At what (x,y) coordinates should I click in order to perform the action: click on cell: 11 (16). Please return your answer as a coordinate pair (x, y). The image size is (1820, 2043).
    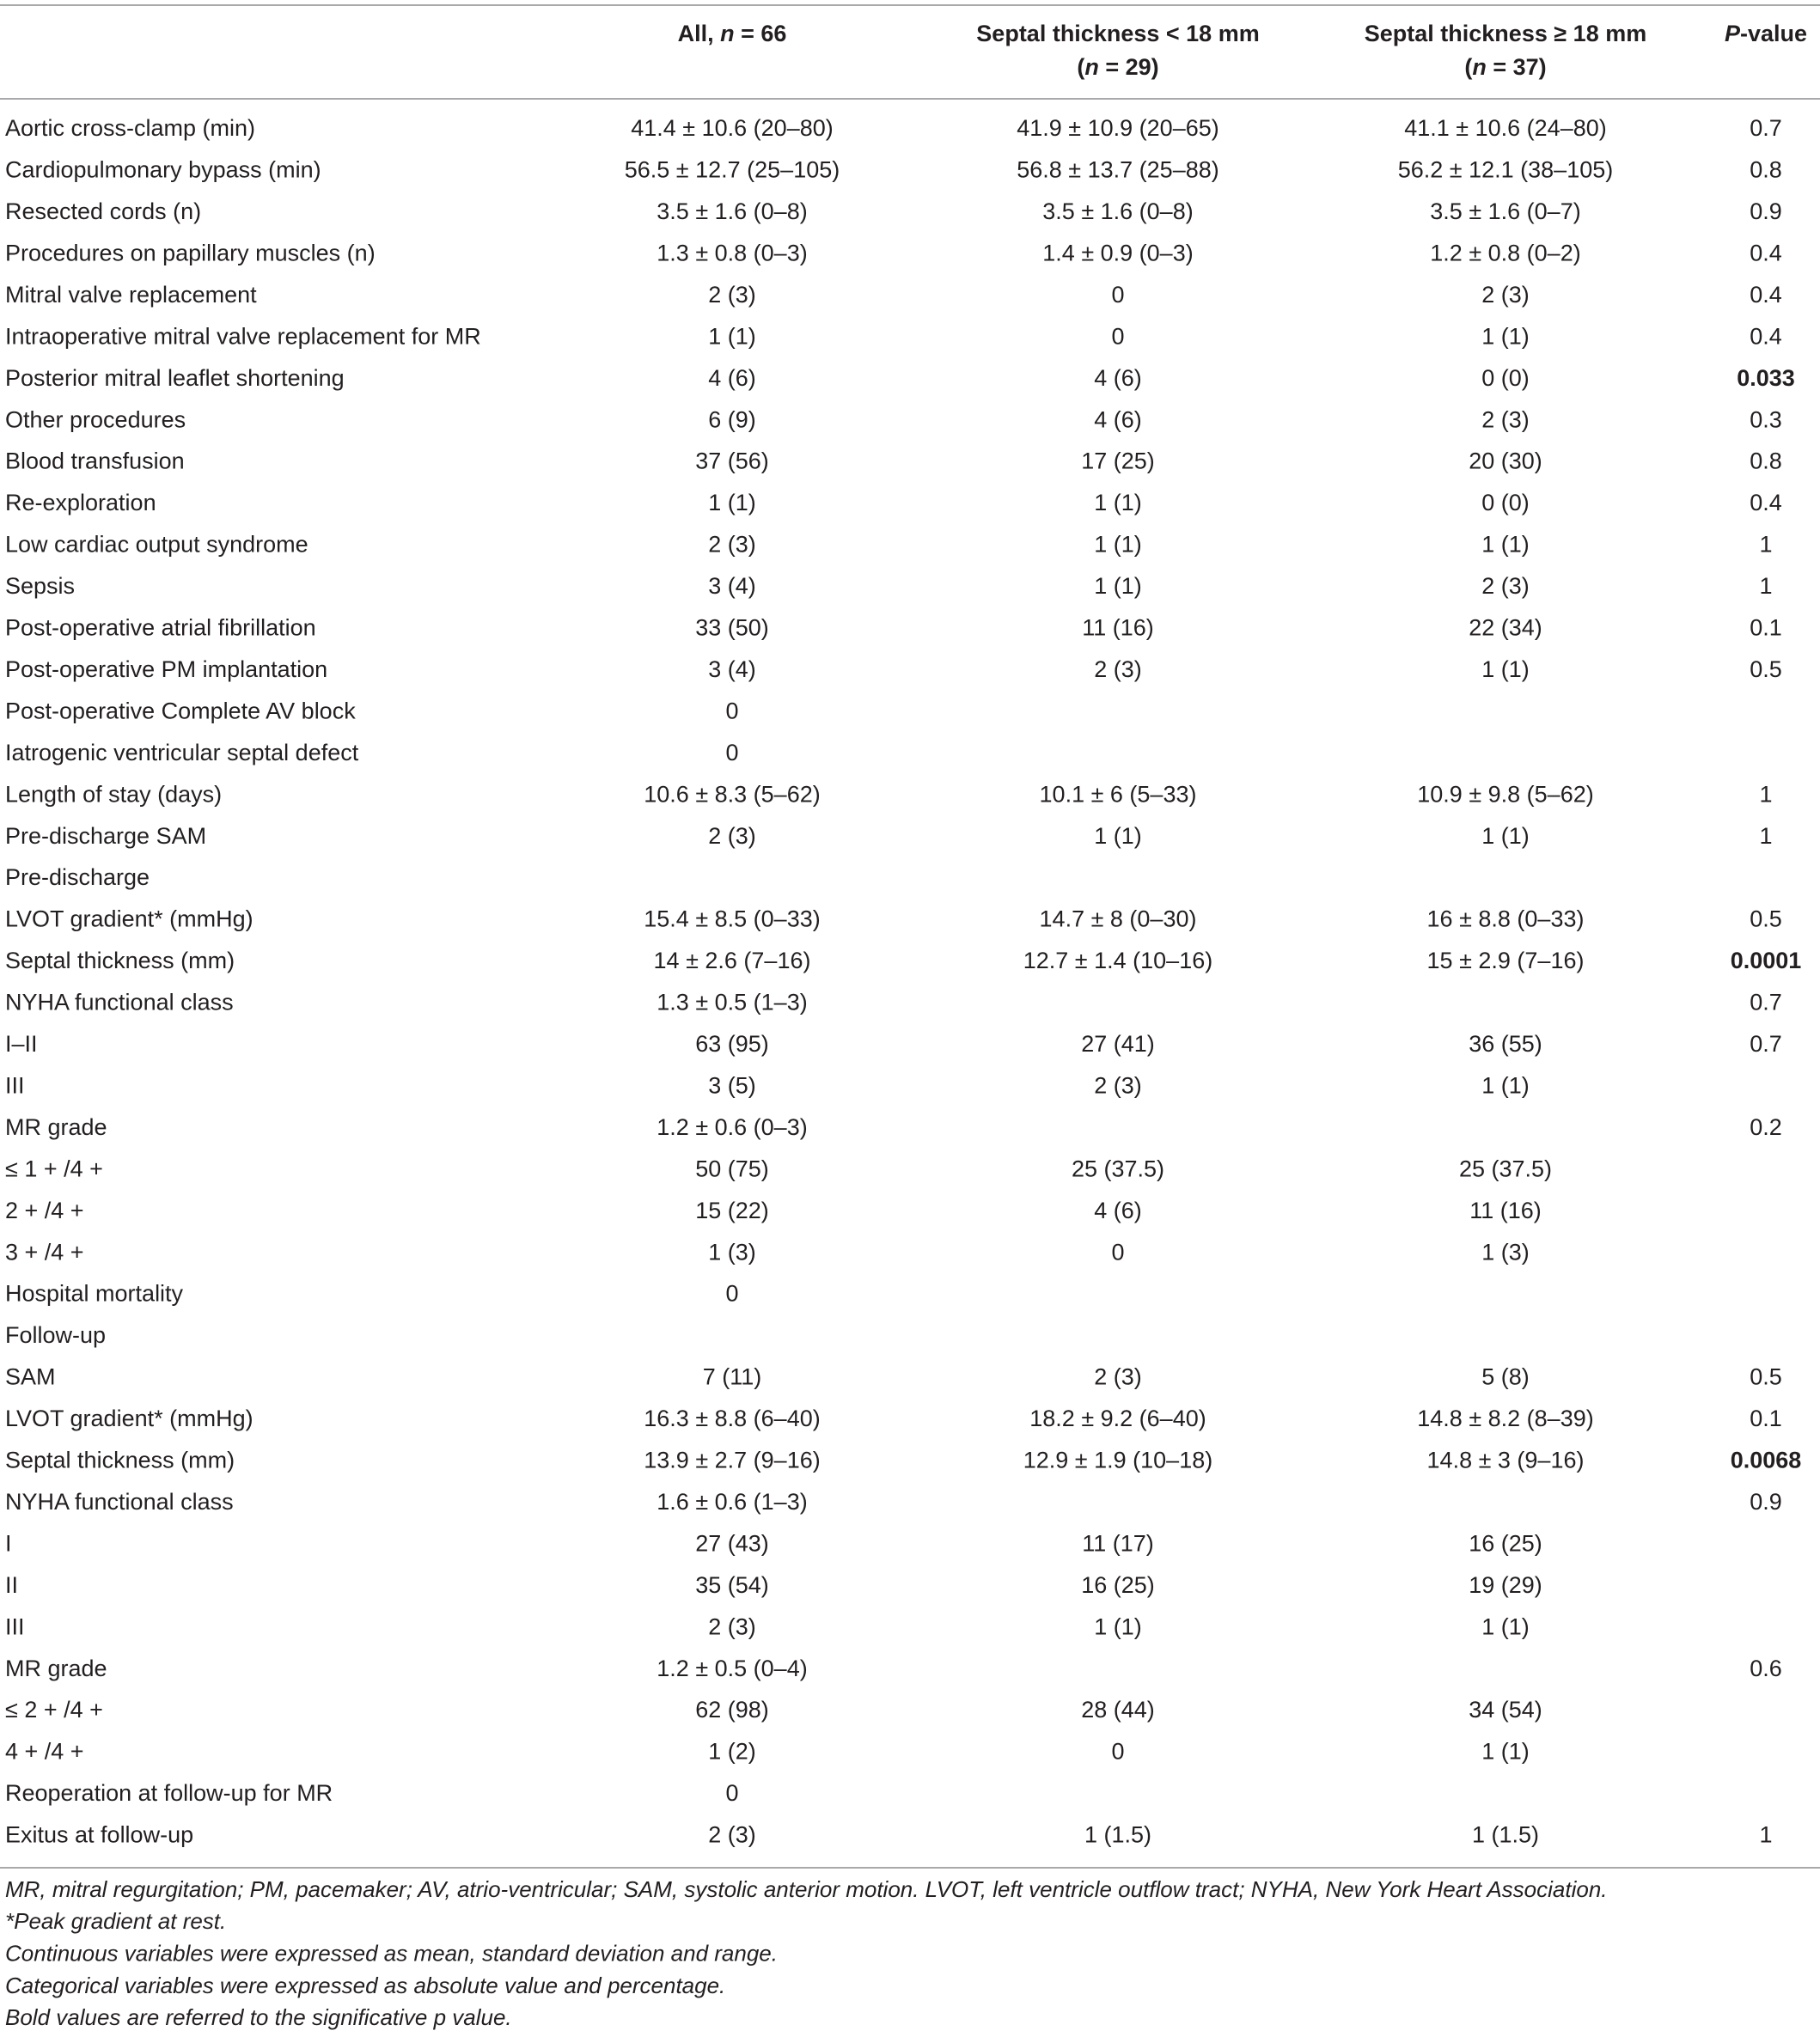
    Looking at the image, I should click on (1118, 628).